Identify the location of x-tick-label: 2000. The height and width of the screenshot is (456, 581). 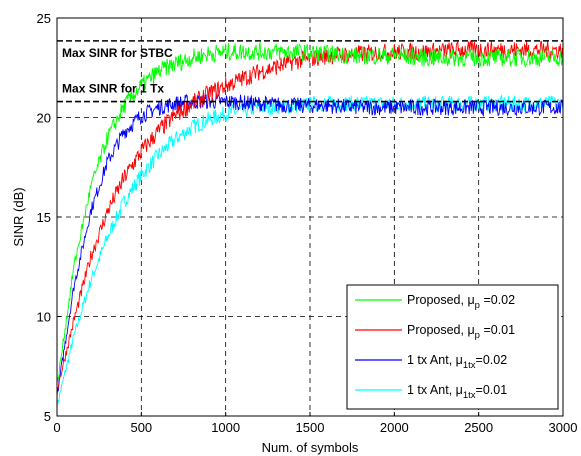
(394, 427).